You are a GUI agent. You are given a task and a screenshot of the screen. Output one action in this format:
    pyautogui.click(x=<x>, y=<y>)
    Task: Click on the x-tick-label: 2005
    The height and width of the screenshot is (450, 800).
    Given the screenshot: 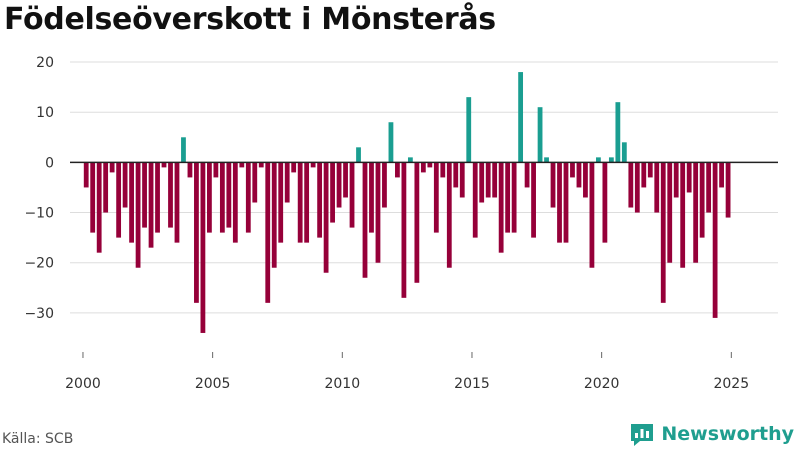 What is the action you would take?
    pyautogui.click(x=213, y=384)
    